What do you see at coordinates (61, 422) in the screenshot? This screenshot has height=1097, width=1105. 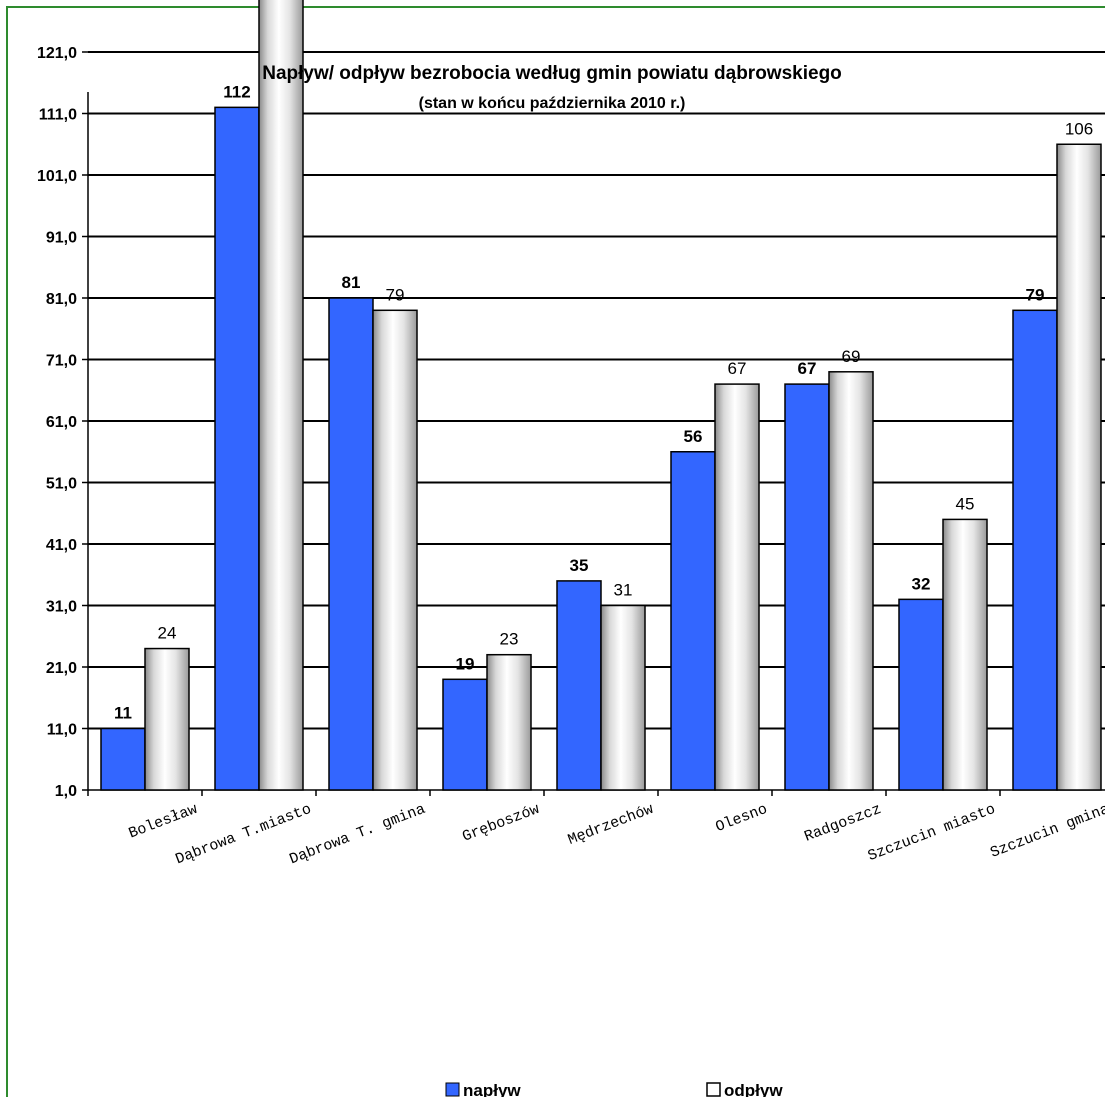 I see `y-tick-label: 61,0` at bounding box center [61, 422].